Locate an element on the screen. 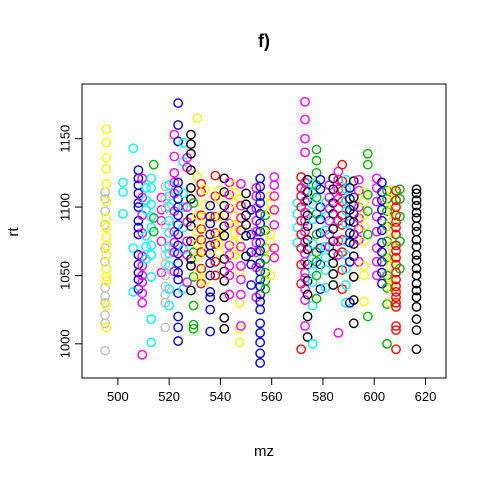 The width and height of the screenshot is (480, 485). x-tick-label: 600 is located at coordinates (374, 396).